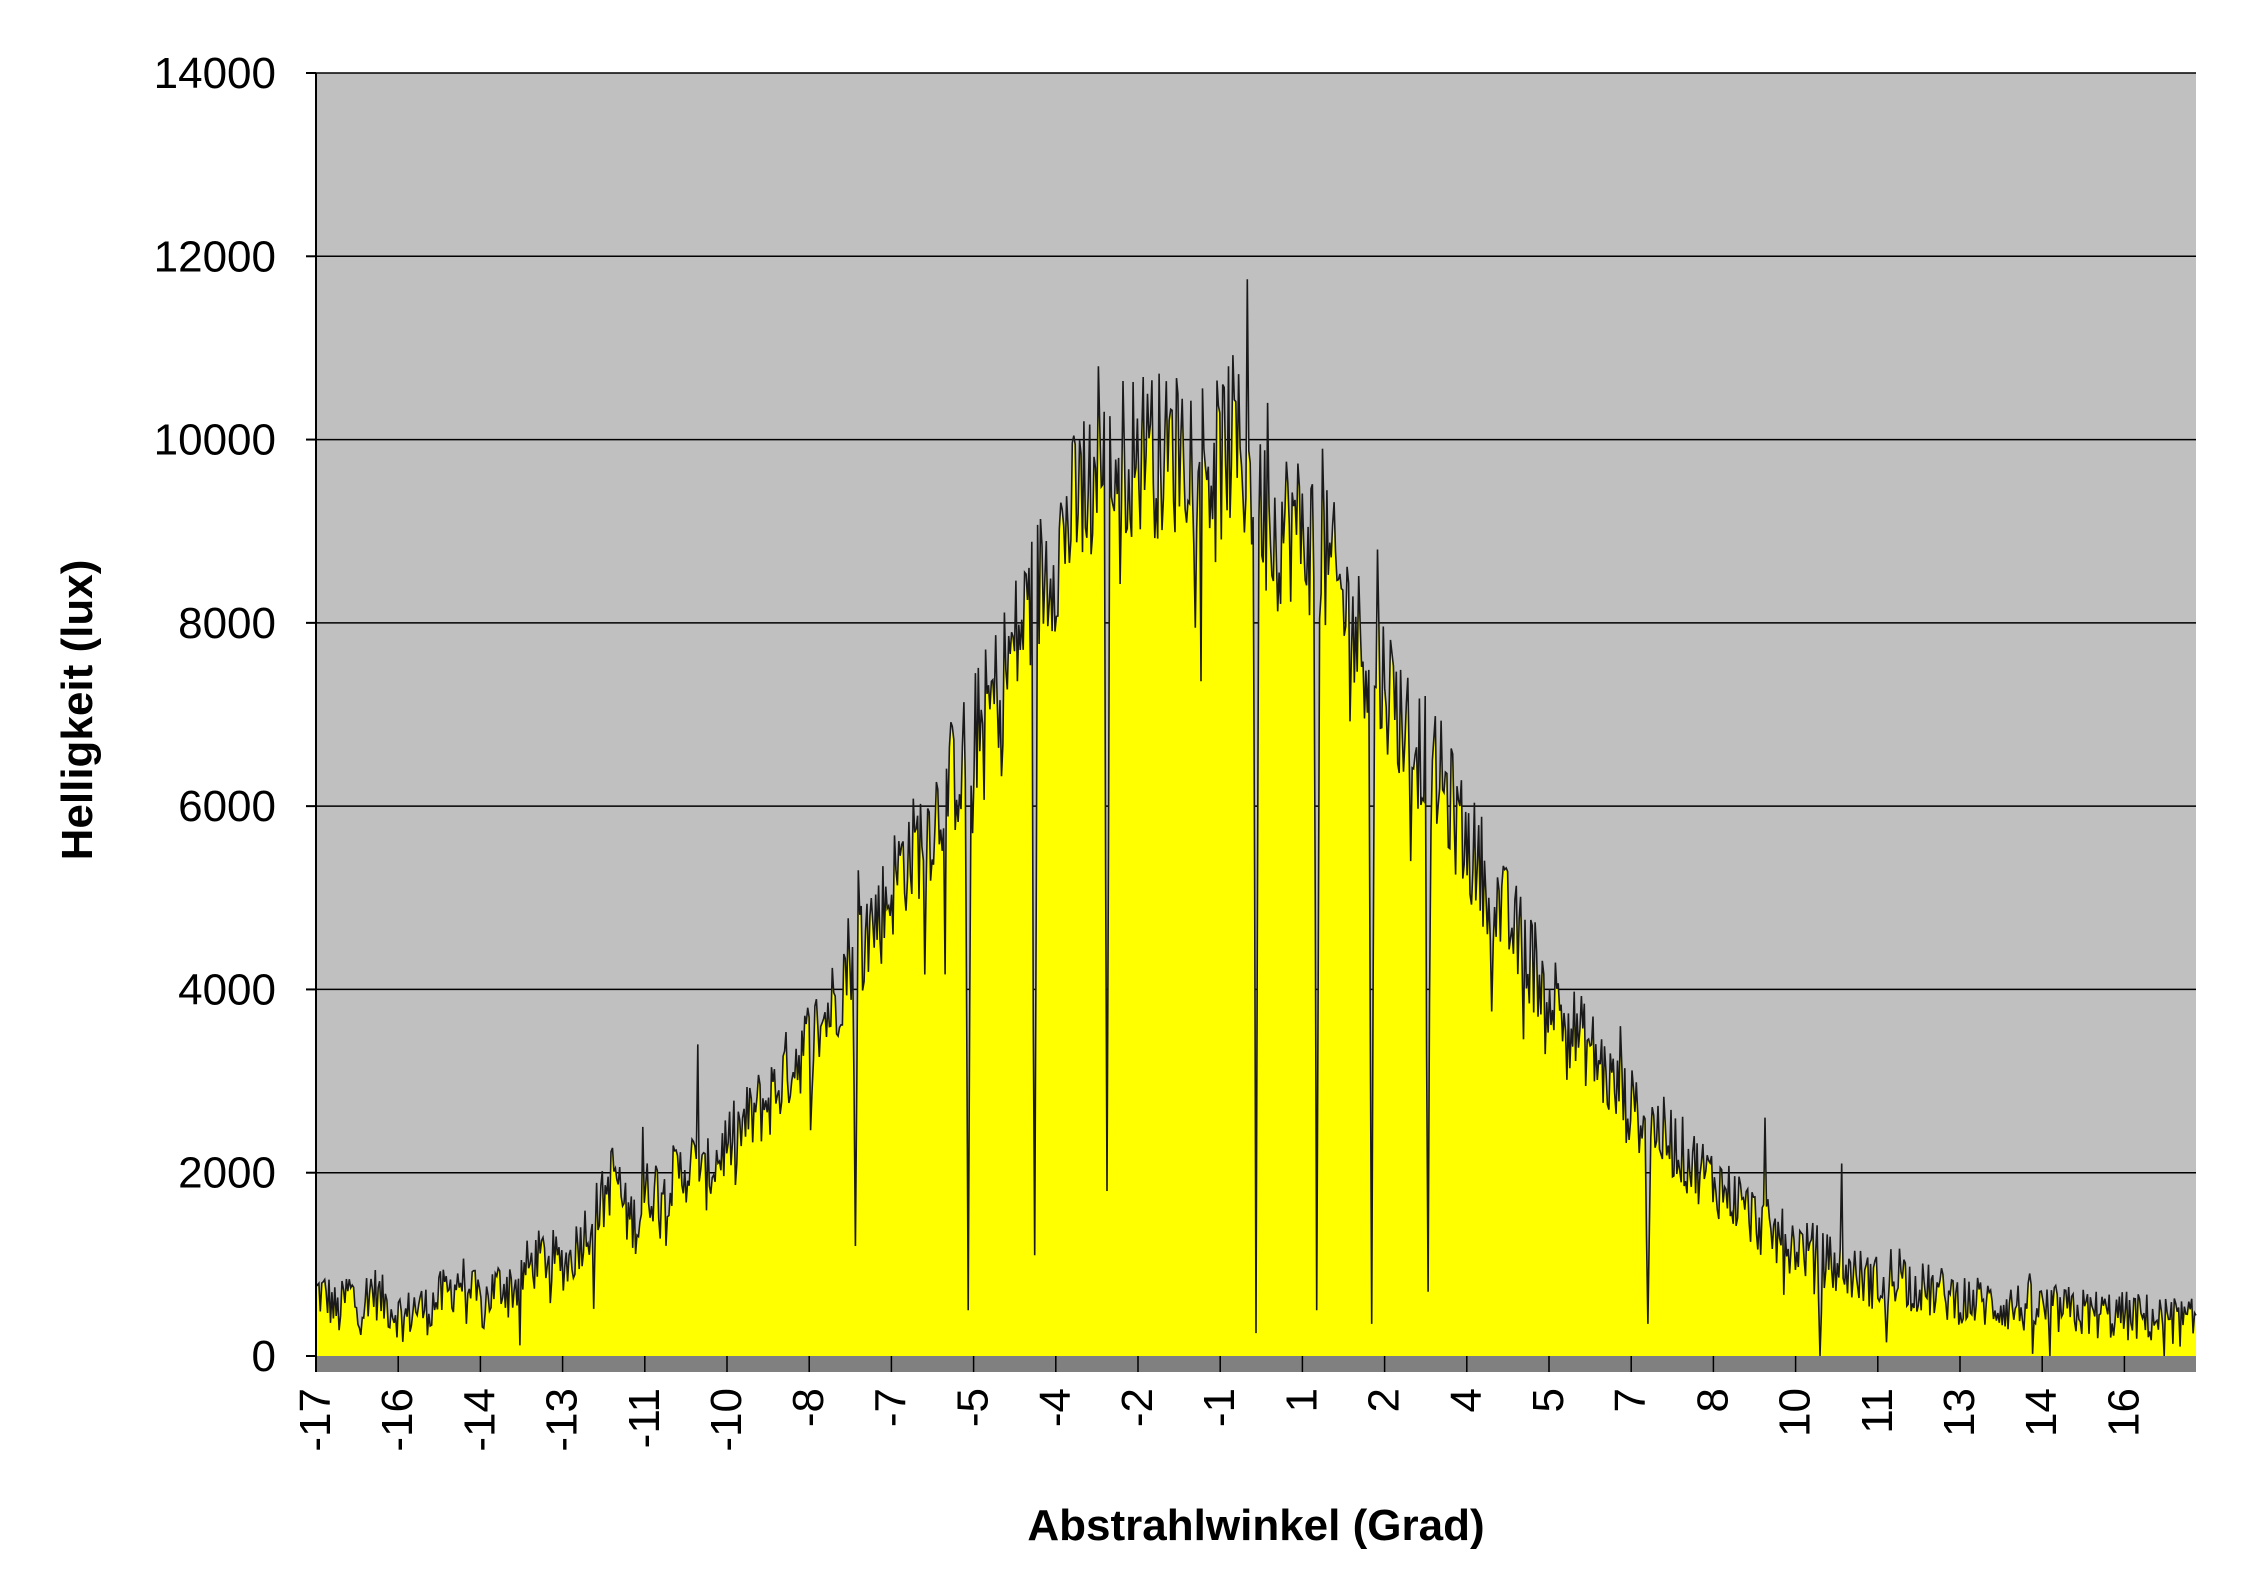  Describe the element at coordinates (227, 989) in the screenshot. I see `y-tick-label: 4000` at that location.